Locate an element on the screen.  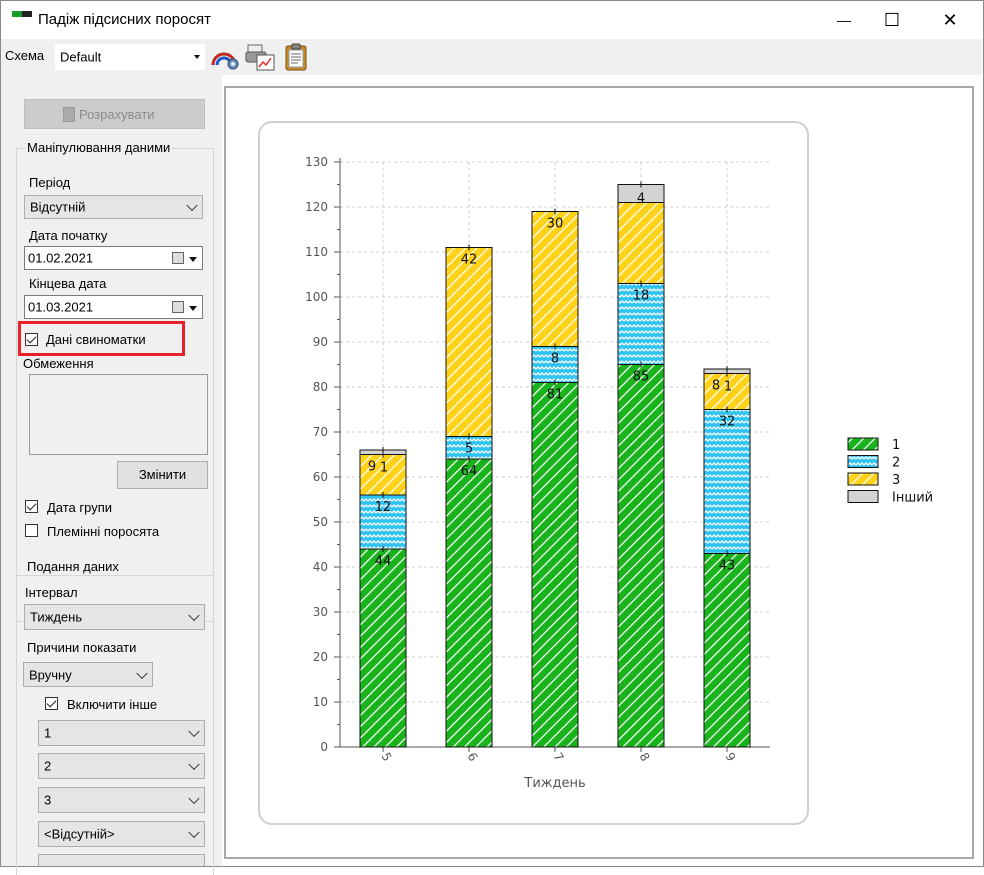
y-tick-label: 40 is located at coordinates (320, 567).